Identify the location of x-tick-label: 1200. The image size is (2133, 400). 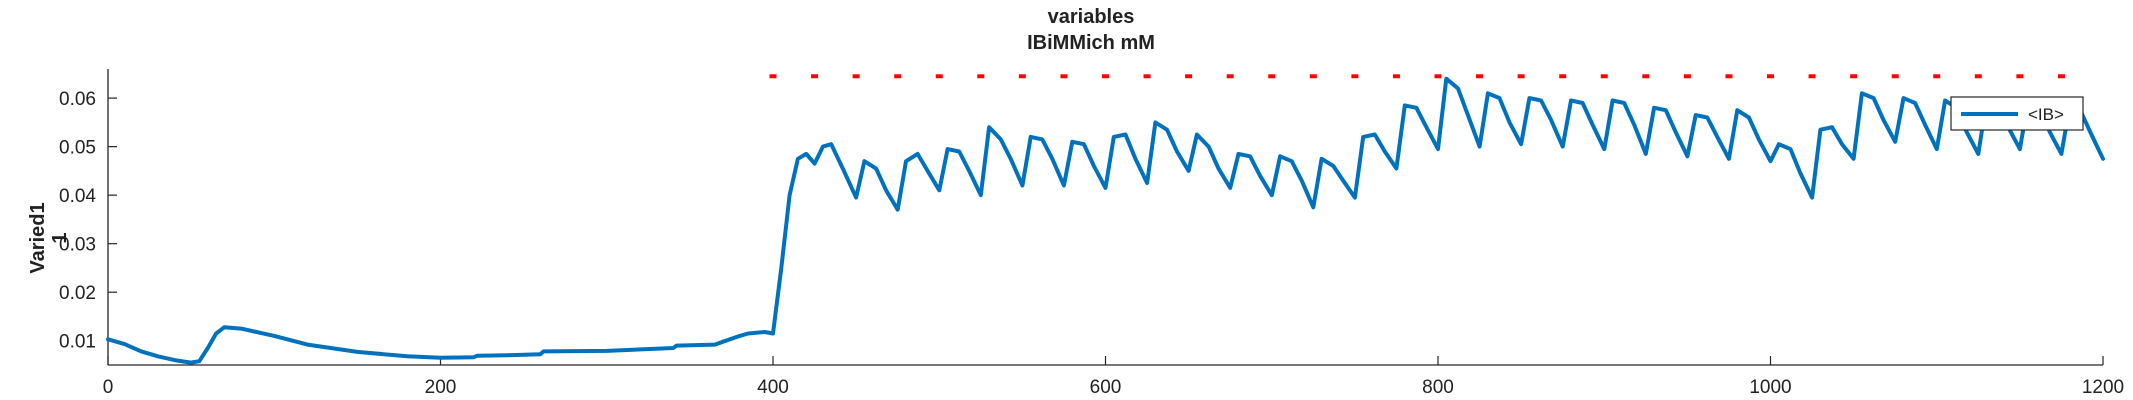
(2103, 387).